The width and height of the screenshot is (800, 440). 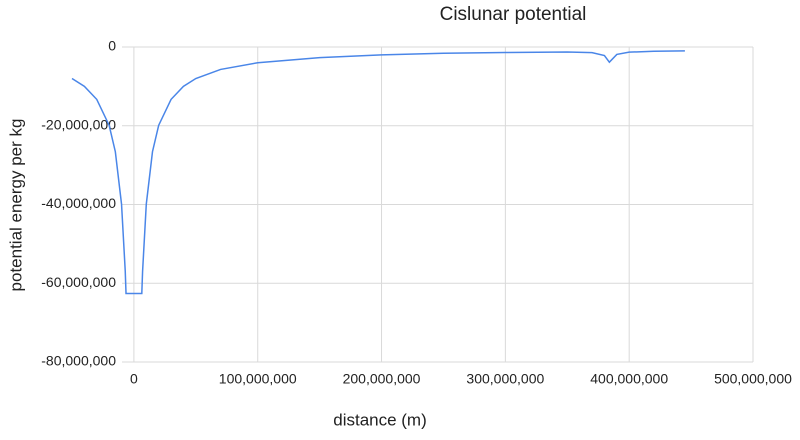 What do you see at coordinates (258, 379) in the screenshot?
I see `x-tick-label: 100,000,000` at bounding box center [258, 379].